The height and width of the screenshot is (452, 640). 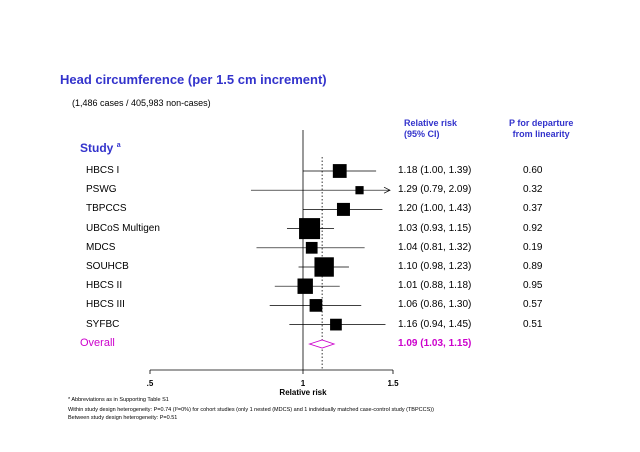 What do you see at coordinates (435, 324) in the screenshot?
I see `study-rr-syfbc: 1.16 (0.94, 1.45)` at bounding box center [435, 324].